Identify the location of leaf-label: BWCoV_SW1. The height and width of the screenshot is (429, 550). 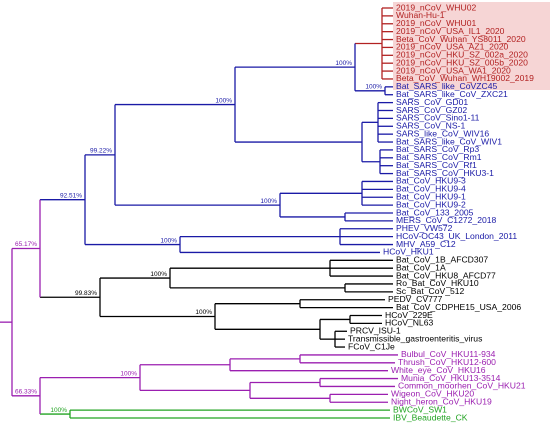
(420, 409).